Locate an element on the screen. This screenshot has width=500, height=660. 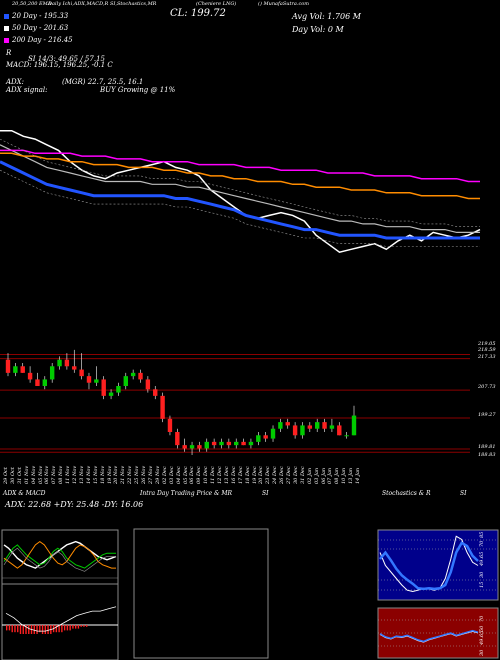
ema20-label: 20 Day - 195.33 is located at coordinates (40, 16).